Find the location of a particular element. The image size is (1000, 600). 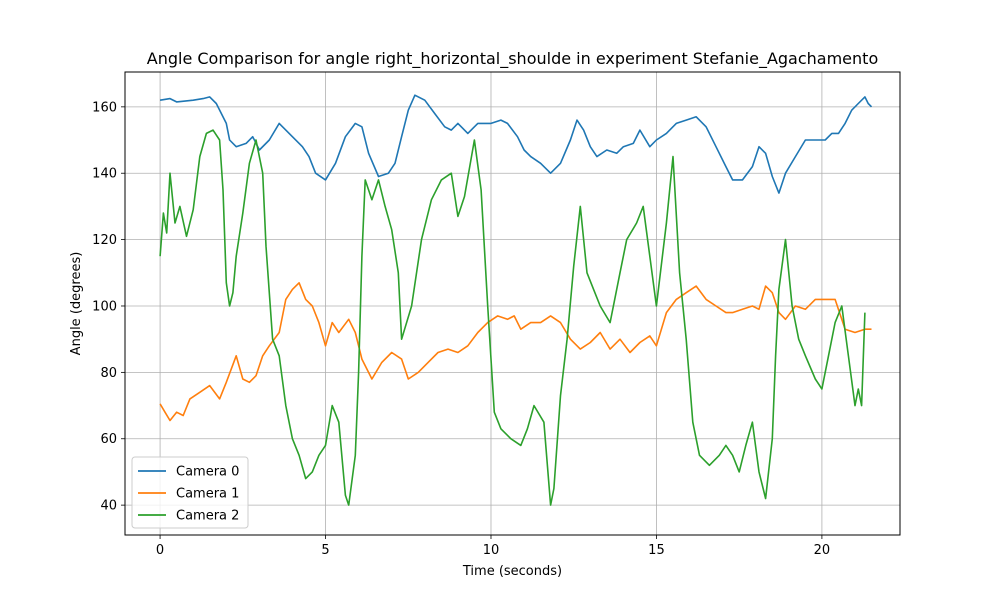

y-tick-label: 100 is located at coordinates (104, 306).